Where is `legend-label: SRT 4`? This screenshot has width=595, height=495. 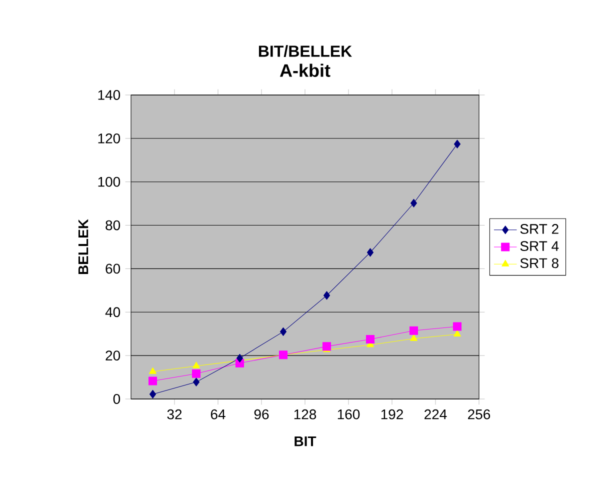
legend-label: SRT 4 is located at coordinates (539, 246).